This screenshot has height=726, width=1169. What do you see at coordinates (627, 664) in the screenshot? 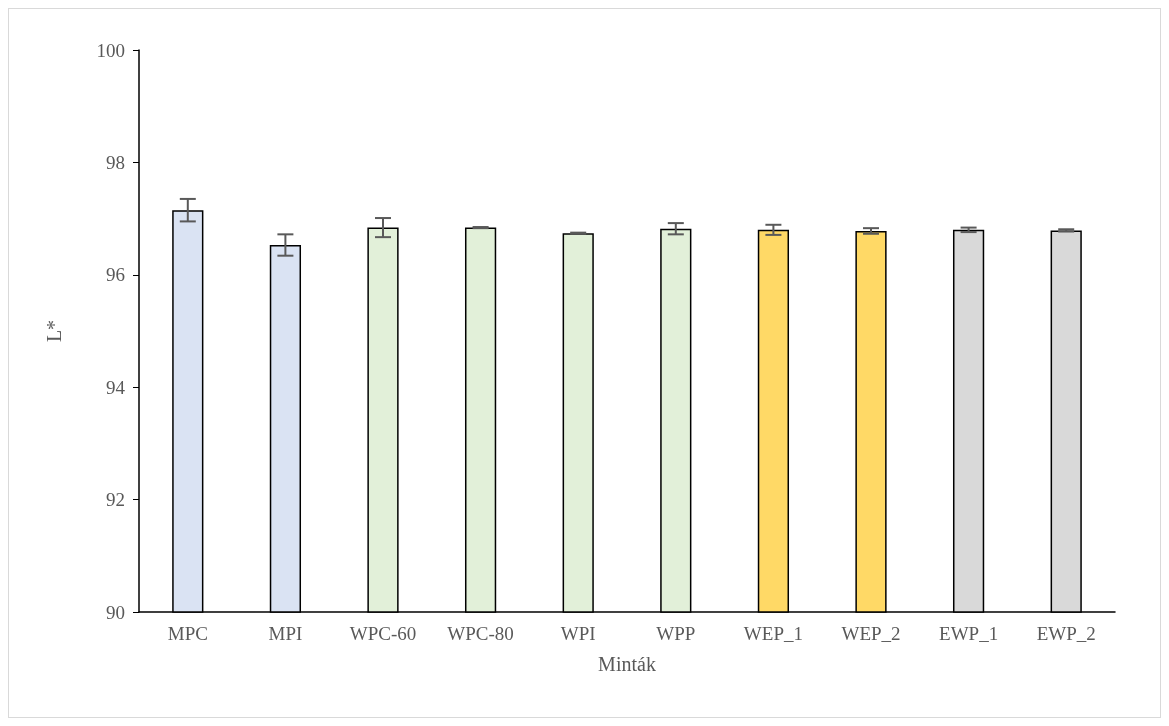
I see `x-axis-title: Minták` at bounding box center [627, 664].